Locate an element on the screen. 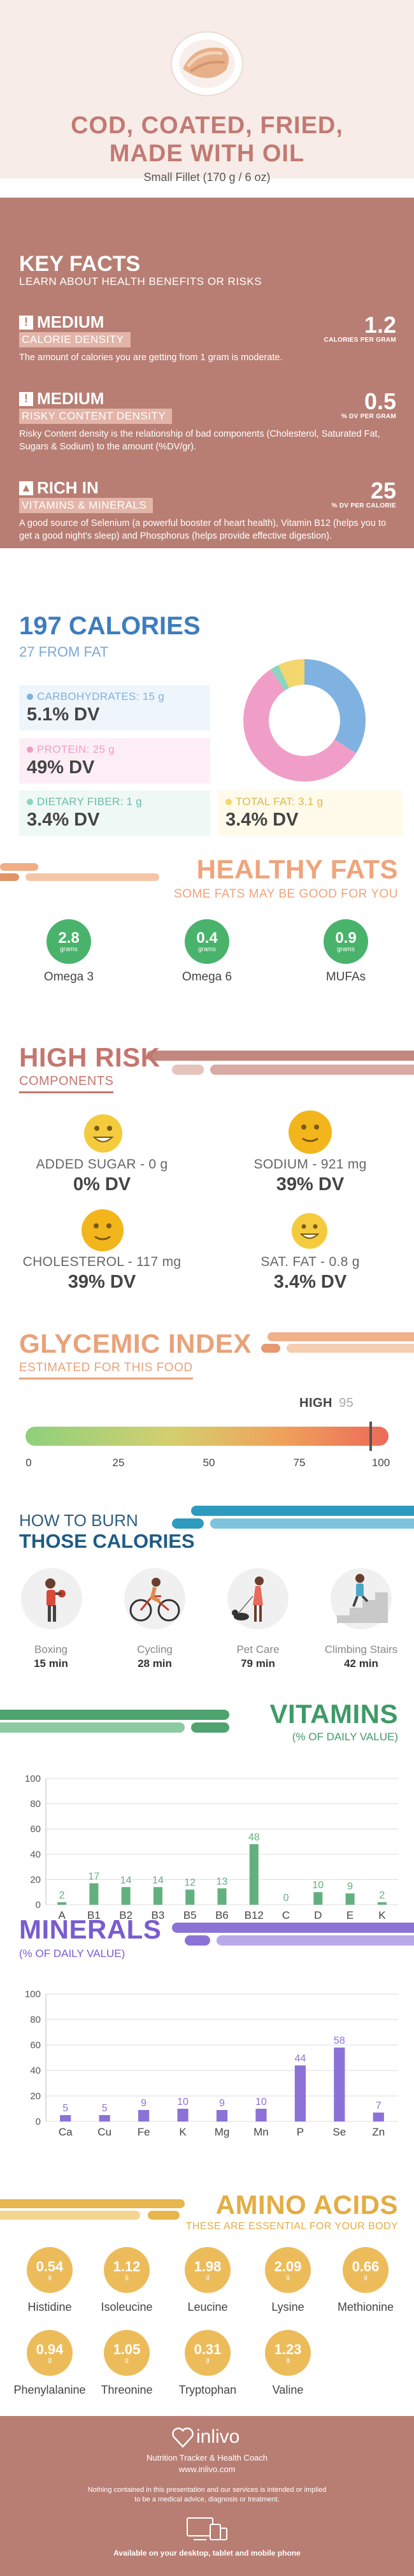 Image resolution: width=414 pixels, height=2576 pixels. isoleucine-value: 1.12 is located at coordinates (127, 2266).